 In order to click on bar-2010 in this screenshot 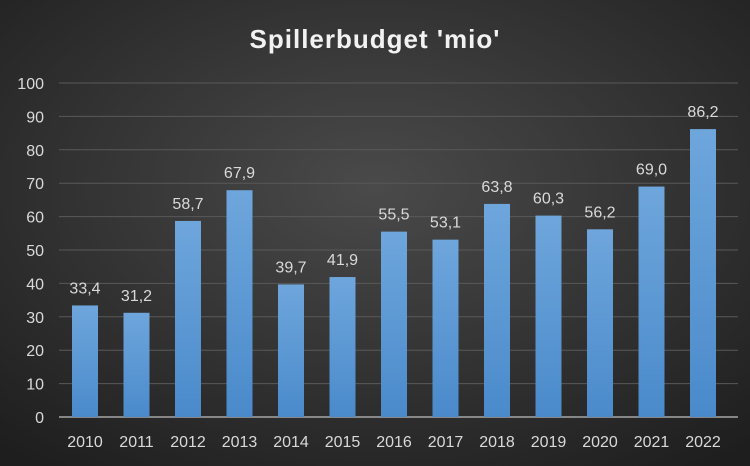, I will do `click(85, 361)`.